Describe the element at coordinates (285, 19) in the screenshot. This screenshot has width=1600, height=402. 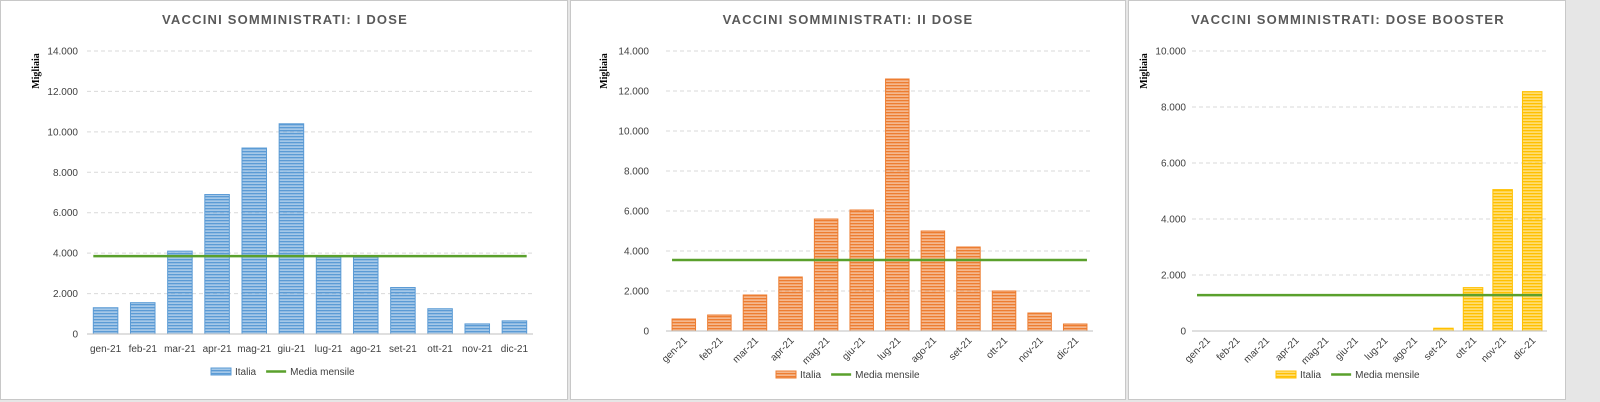
I see `chart-title: VACCINI SOMMINISTRATI: I DOSE` at that location.